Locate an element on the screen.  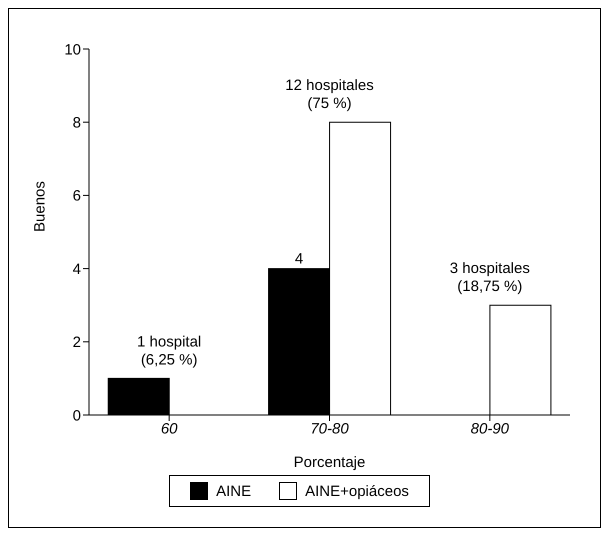
legend-label: AINE is located at coordinates (234, 491).